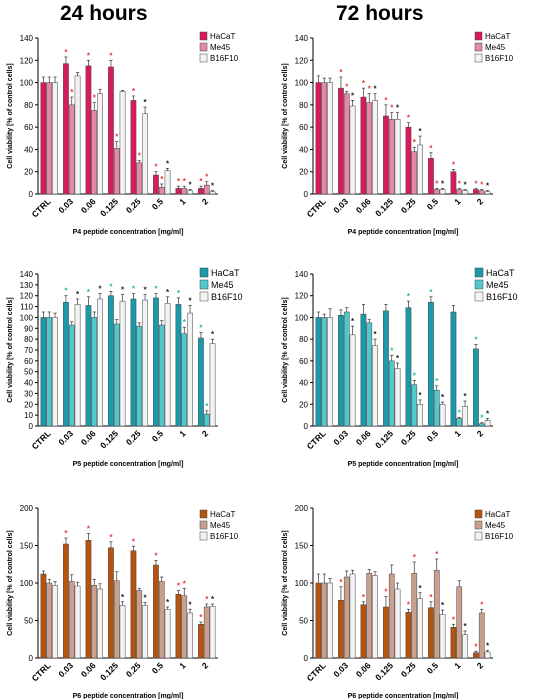 The width and height of the screenshot is (550, 699). What do you see at coordinates (88, 205) in the screenshot?
I see `x-tick-label: 0.06` at bounding box center [88, 205].